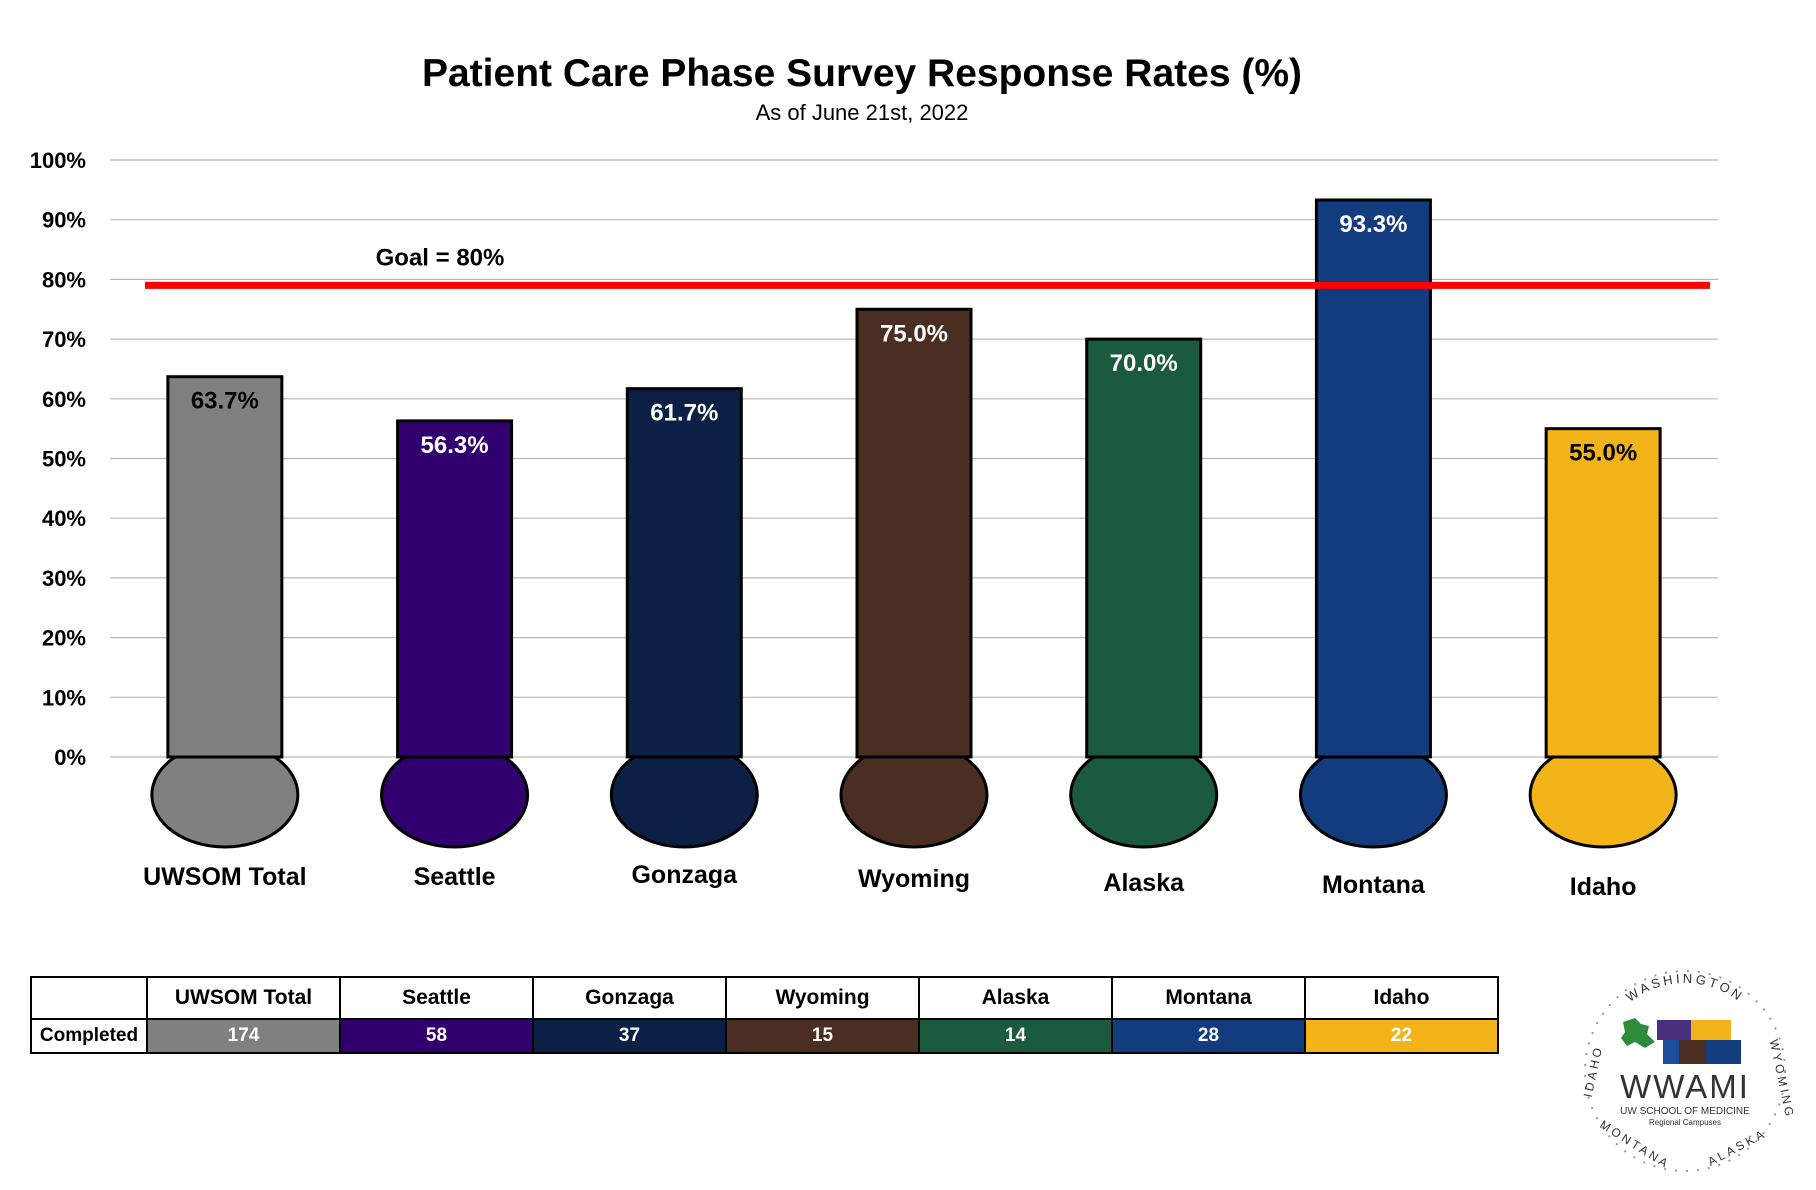 This screenshot has height=1190, width=1816. I want to click on y-tick-label: 30%, so click(64, 578).